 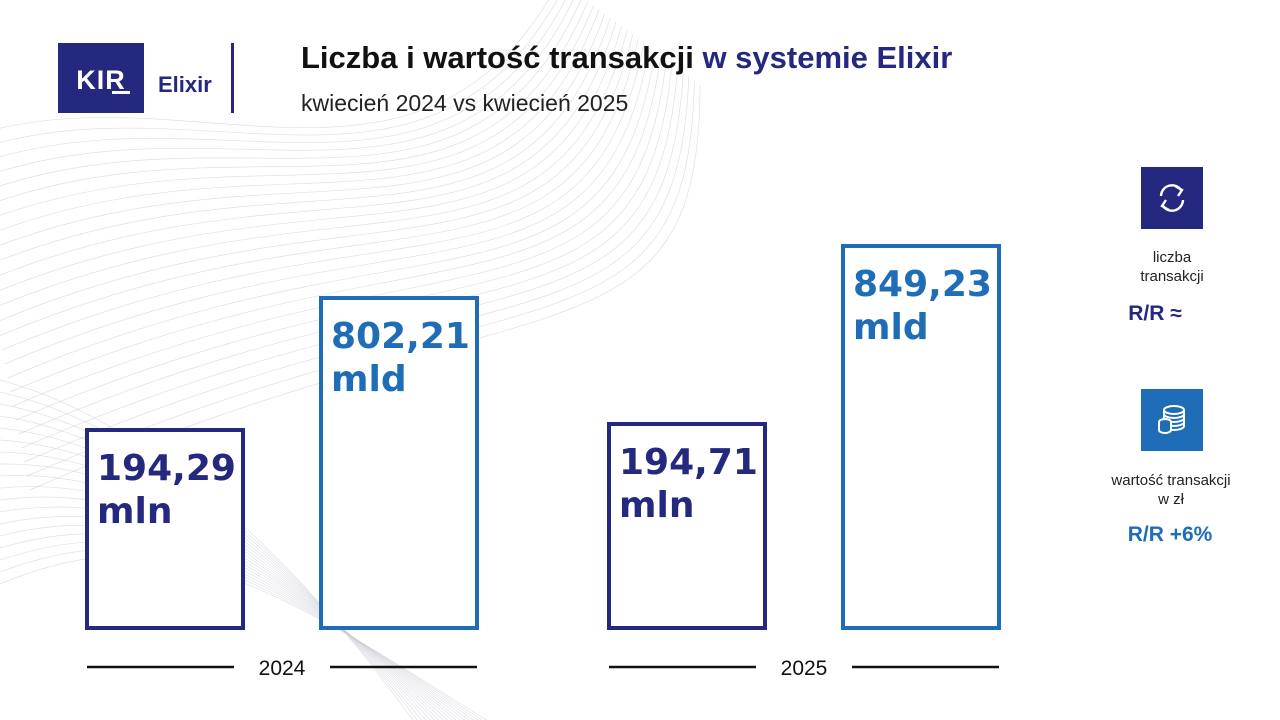 I want to click on bar-count-2024, so click(x=165, y=529).